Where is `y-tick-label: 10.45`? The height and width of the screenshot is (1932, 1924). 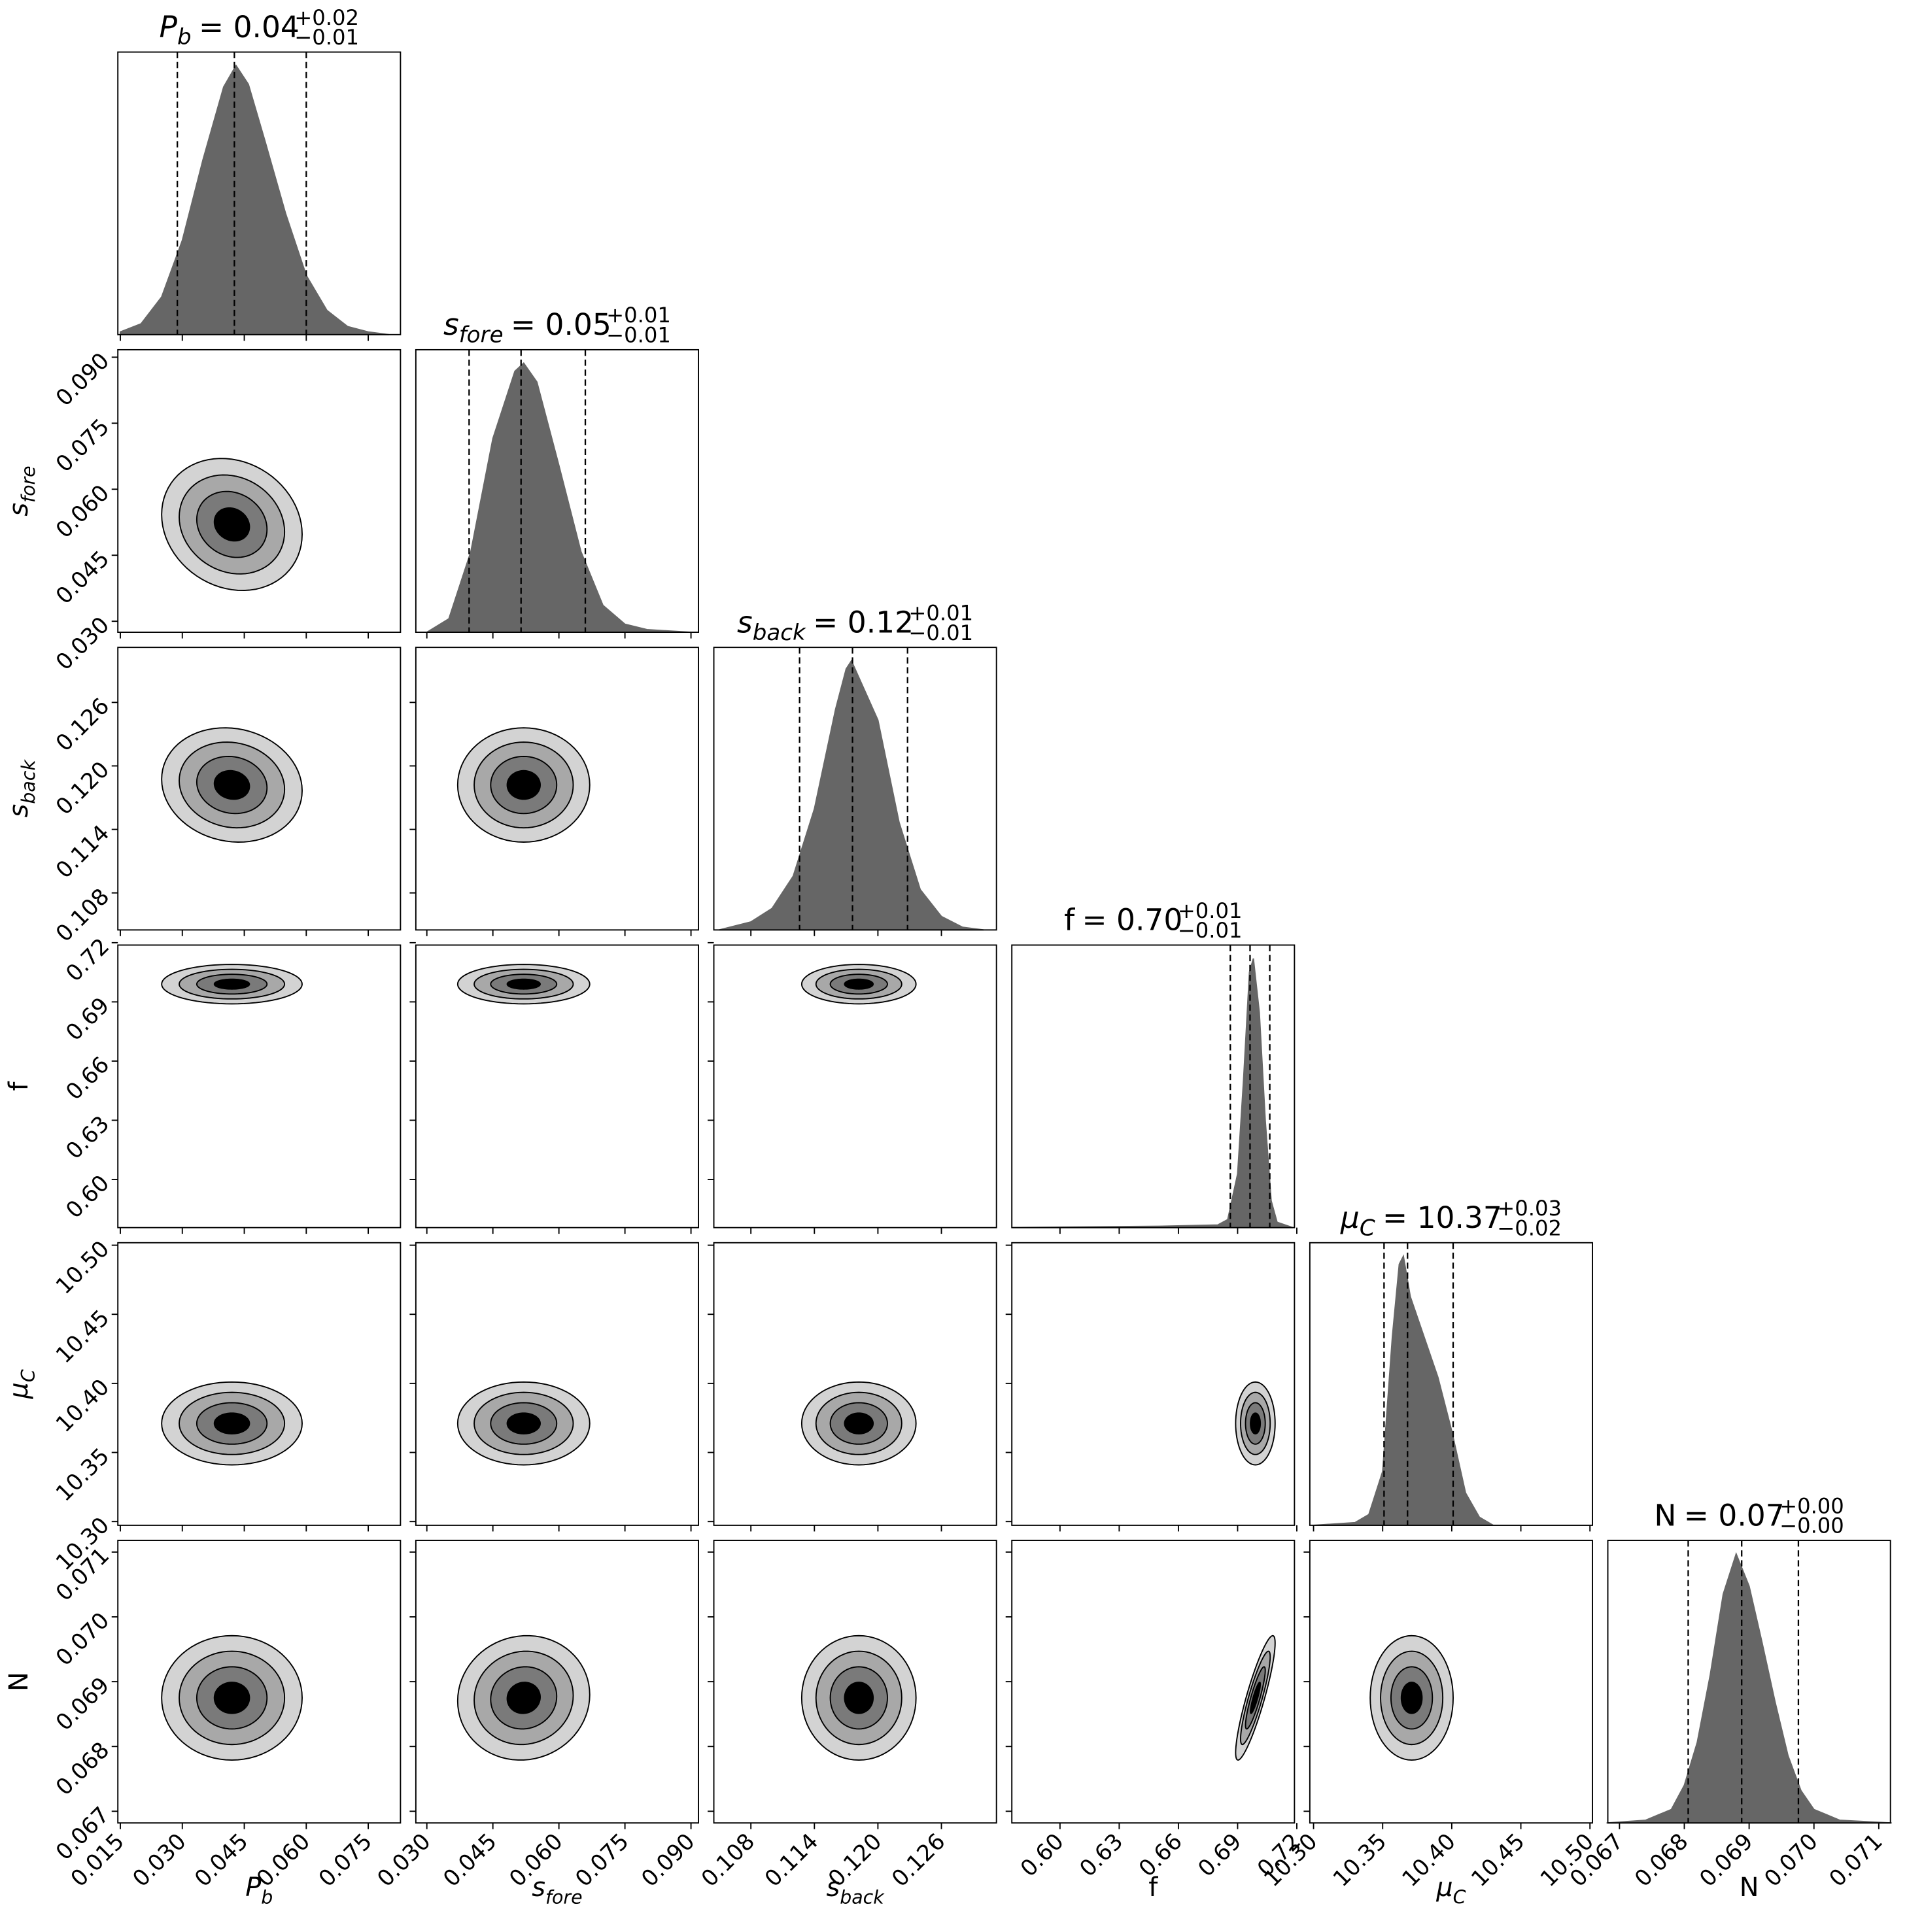 y-tick-label: 10.45 is located at coordinates (82, 1336).